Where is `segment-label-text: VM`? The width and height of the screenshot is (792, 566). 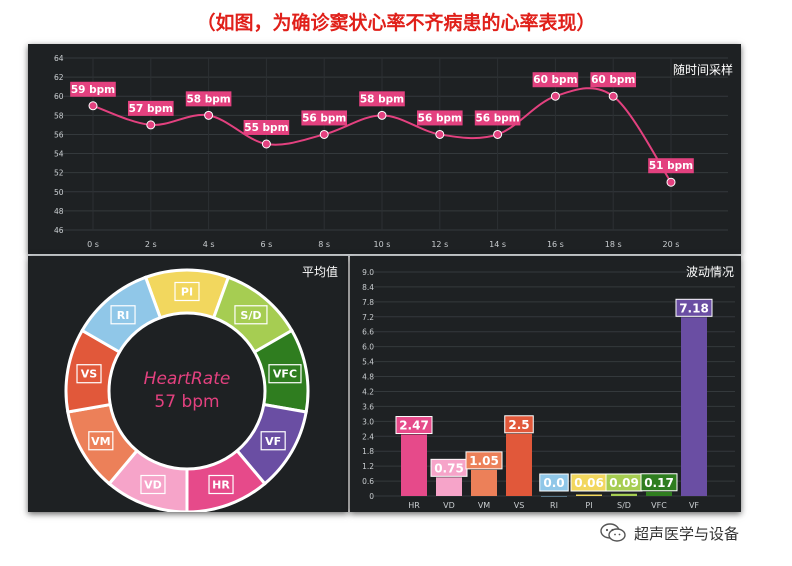 segment-label-text: VM is located at coordinates (100, 441).